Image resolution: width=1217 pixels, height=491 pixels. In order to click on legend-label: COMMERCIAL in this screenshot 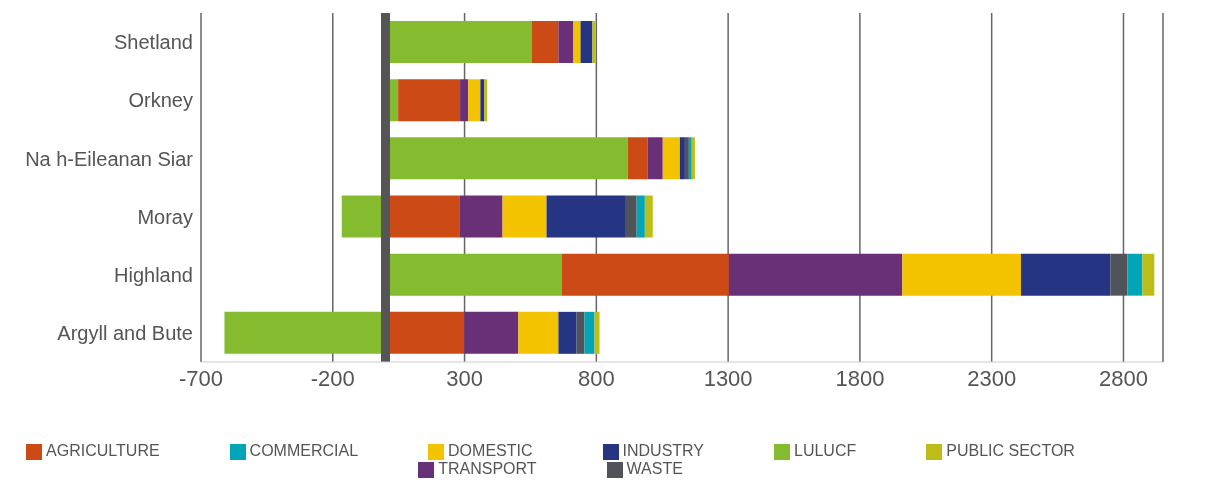, I will do `click(304, 450)`.